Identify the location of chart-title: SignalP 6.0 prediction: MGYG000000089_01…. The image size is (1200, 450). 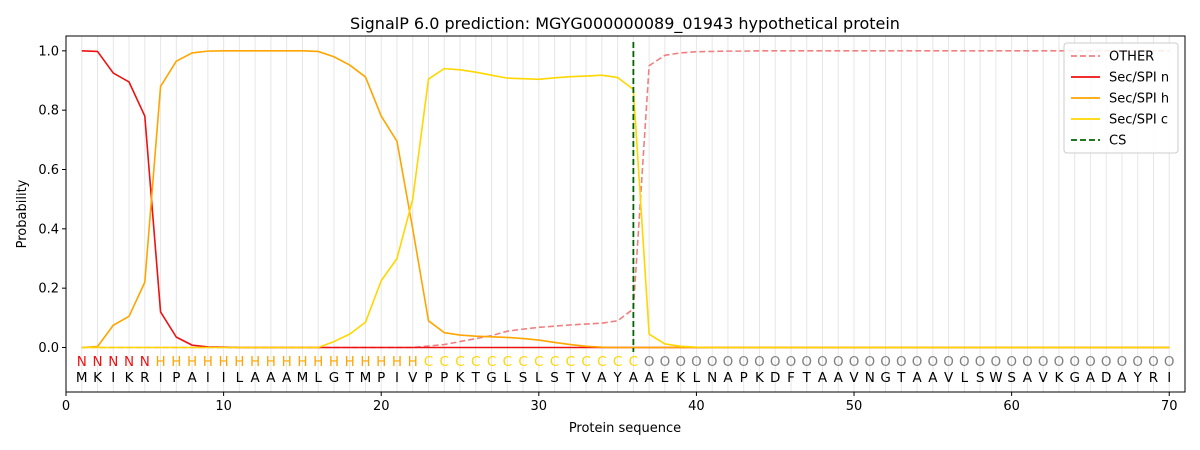
(625, 24).